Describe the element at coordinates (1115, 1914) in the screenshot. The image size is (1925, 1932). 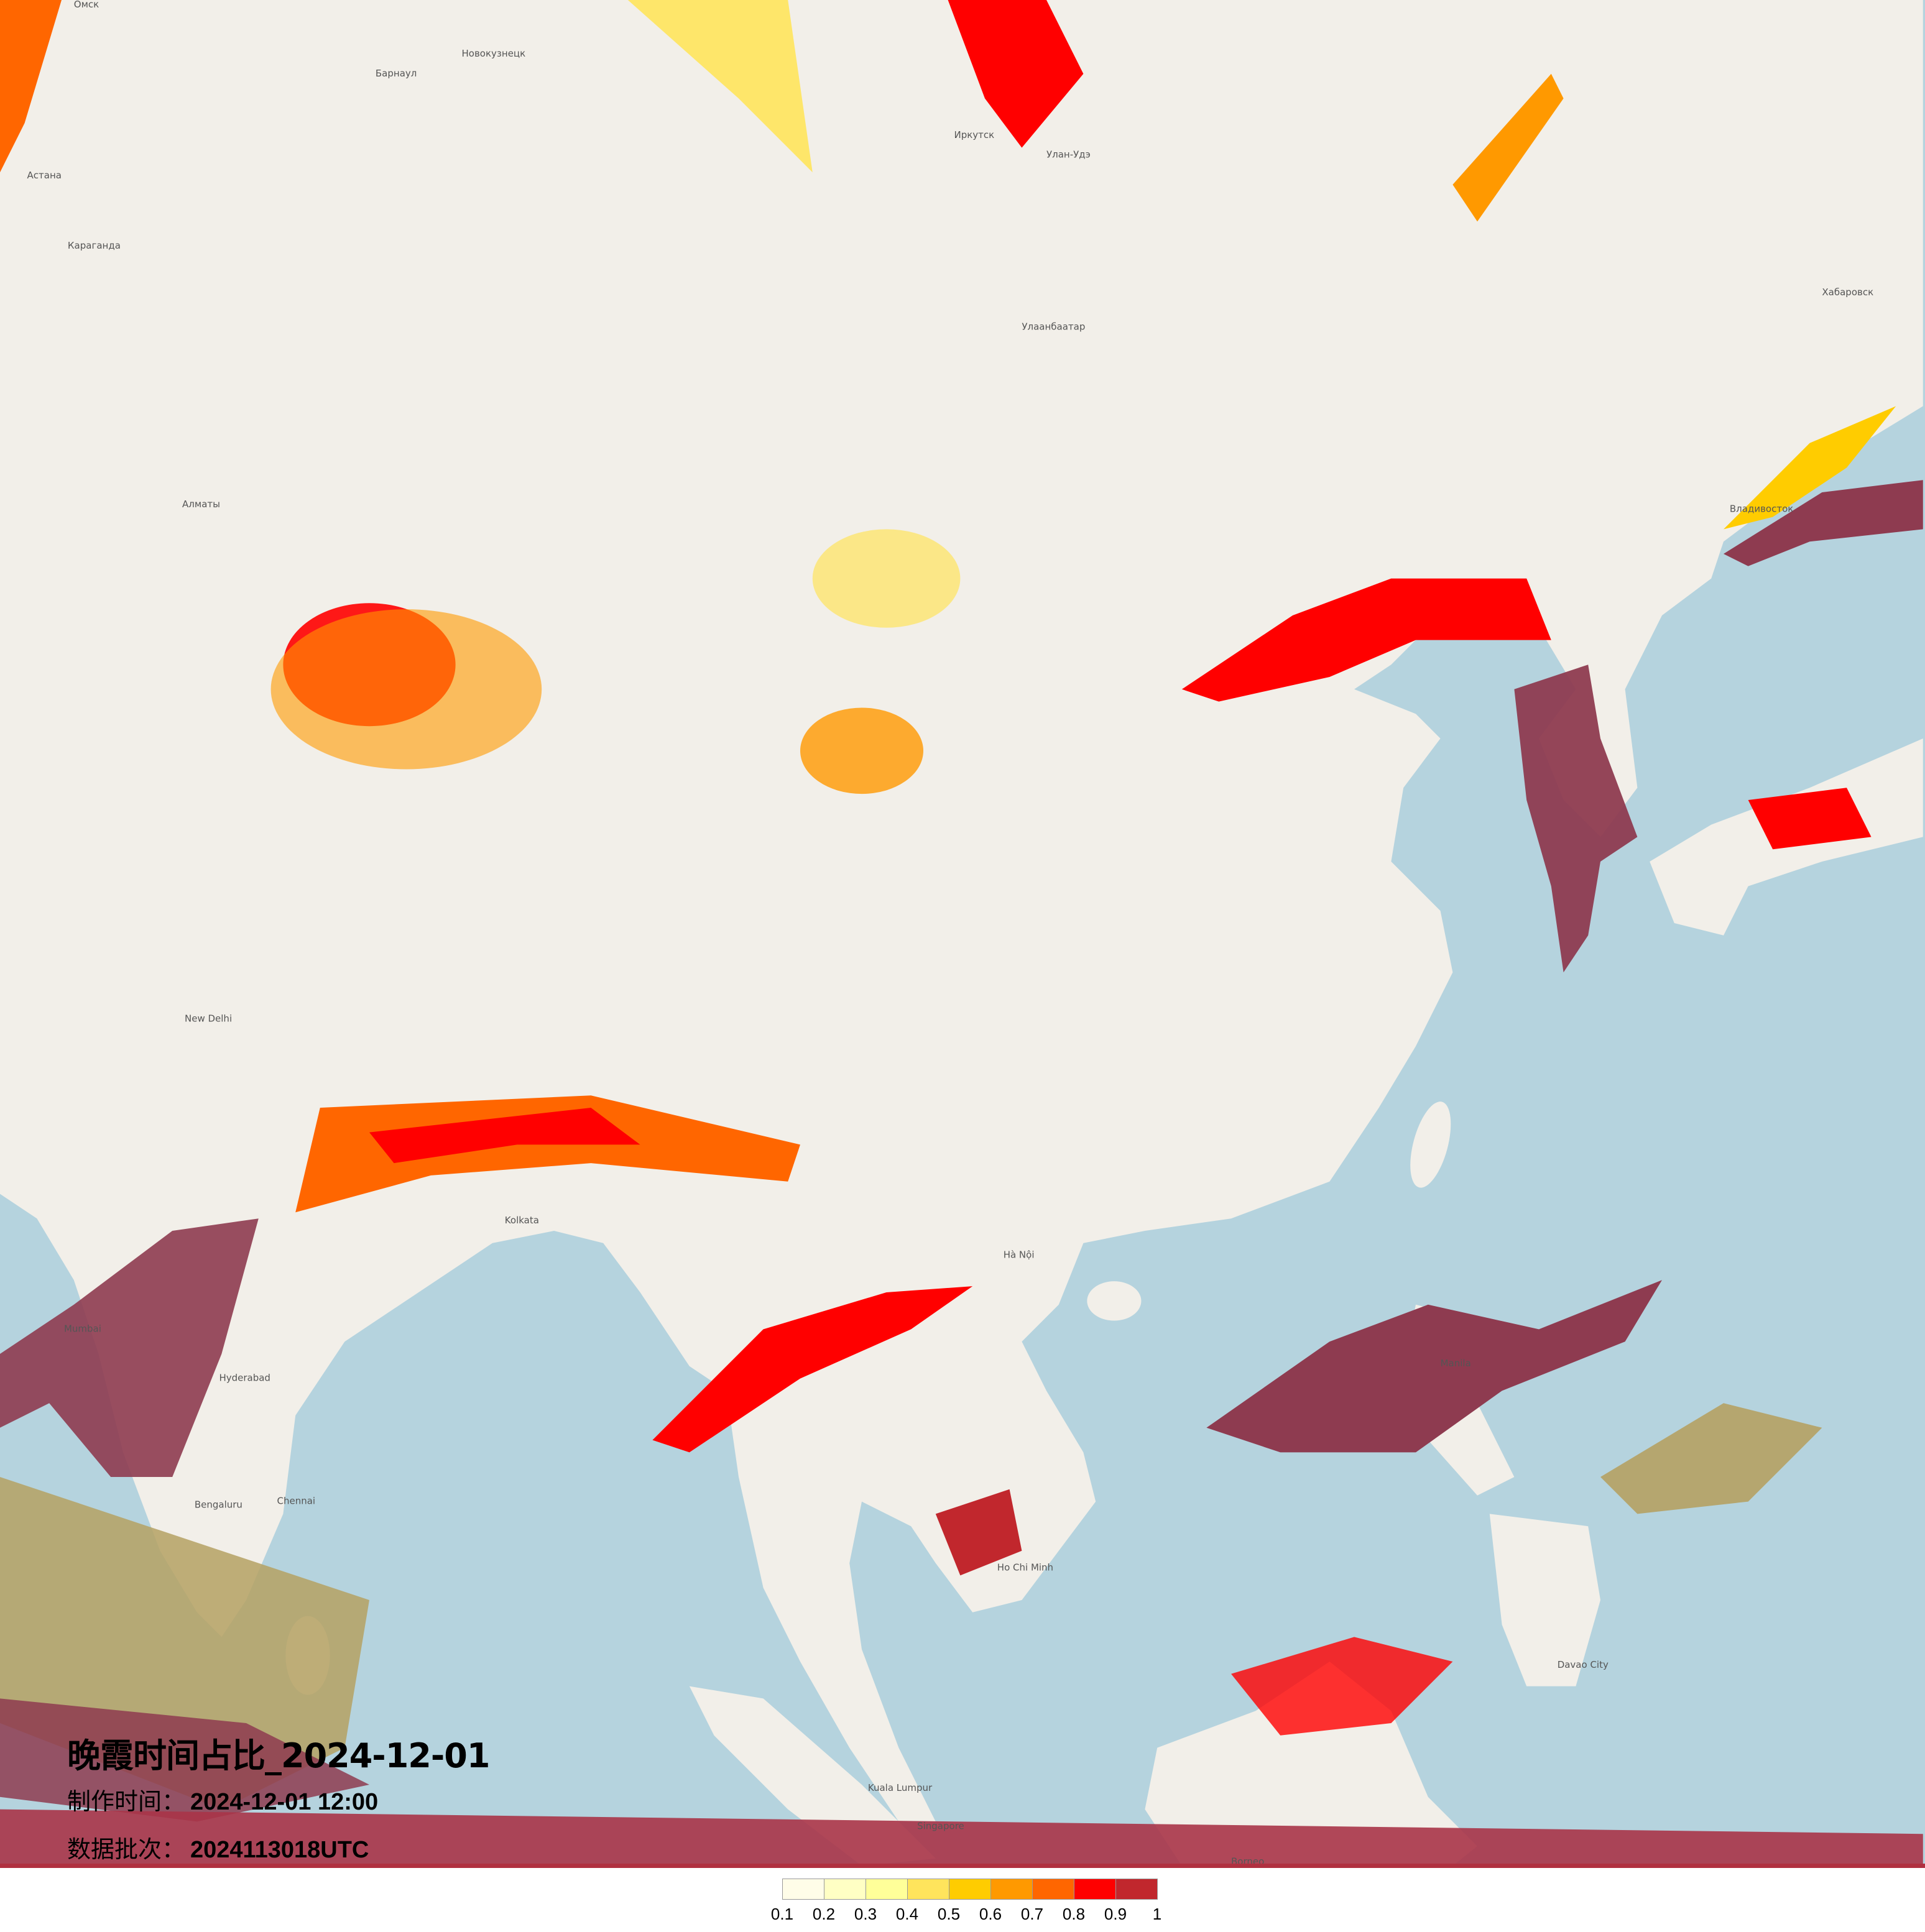
I see `legend-tick-label: 0.9` at that location.